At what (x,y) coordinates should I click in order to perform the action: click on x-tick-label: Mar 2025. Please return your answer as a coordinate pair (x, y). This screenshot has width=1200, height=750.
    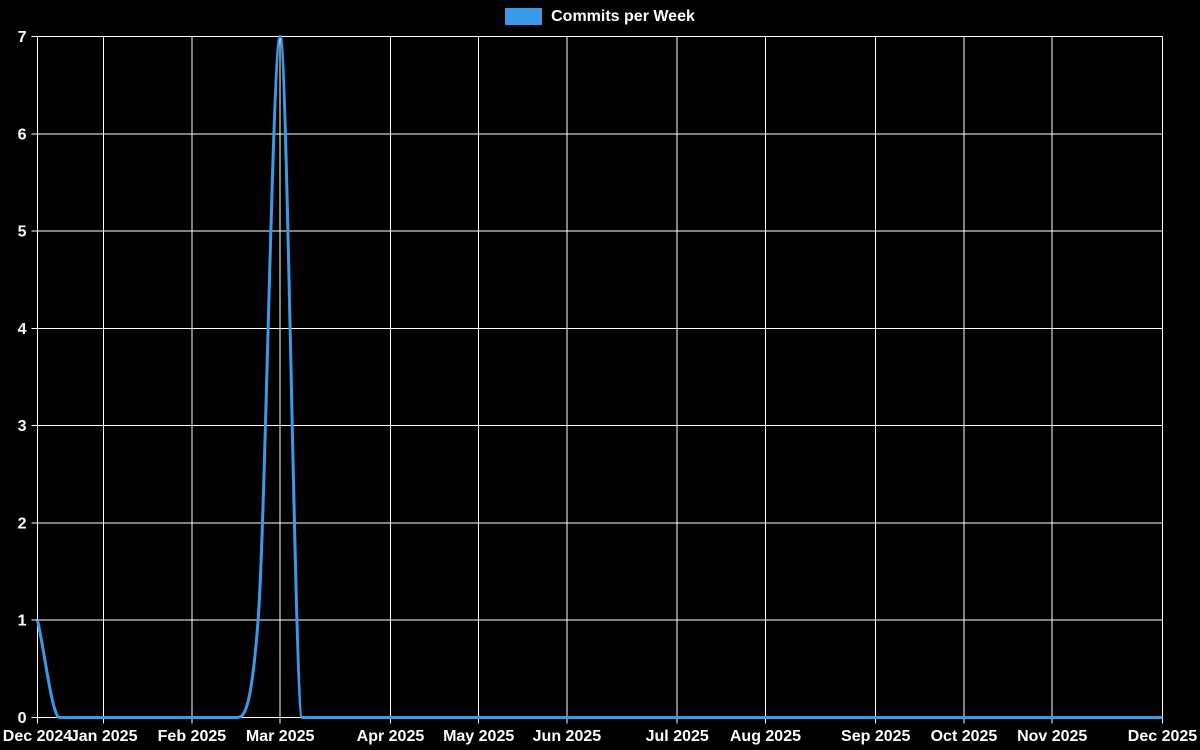
    Looking at the image, I should click on (280, 736).